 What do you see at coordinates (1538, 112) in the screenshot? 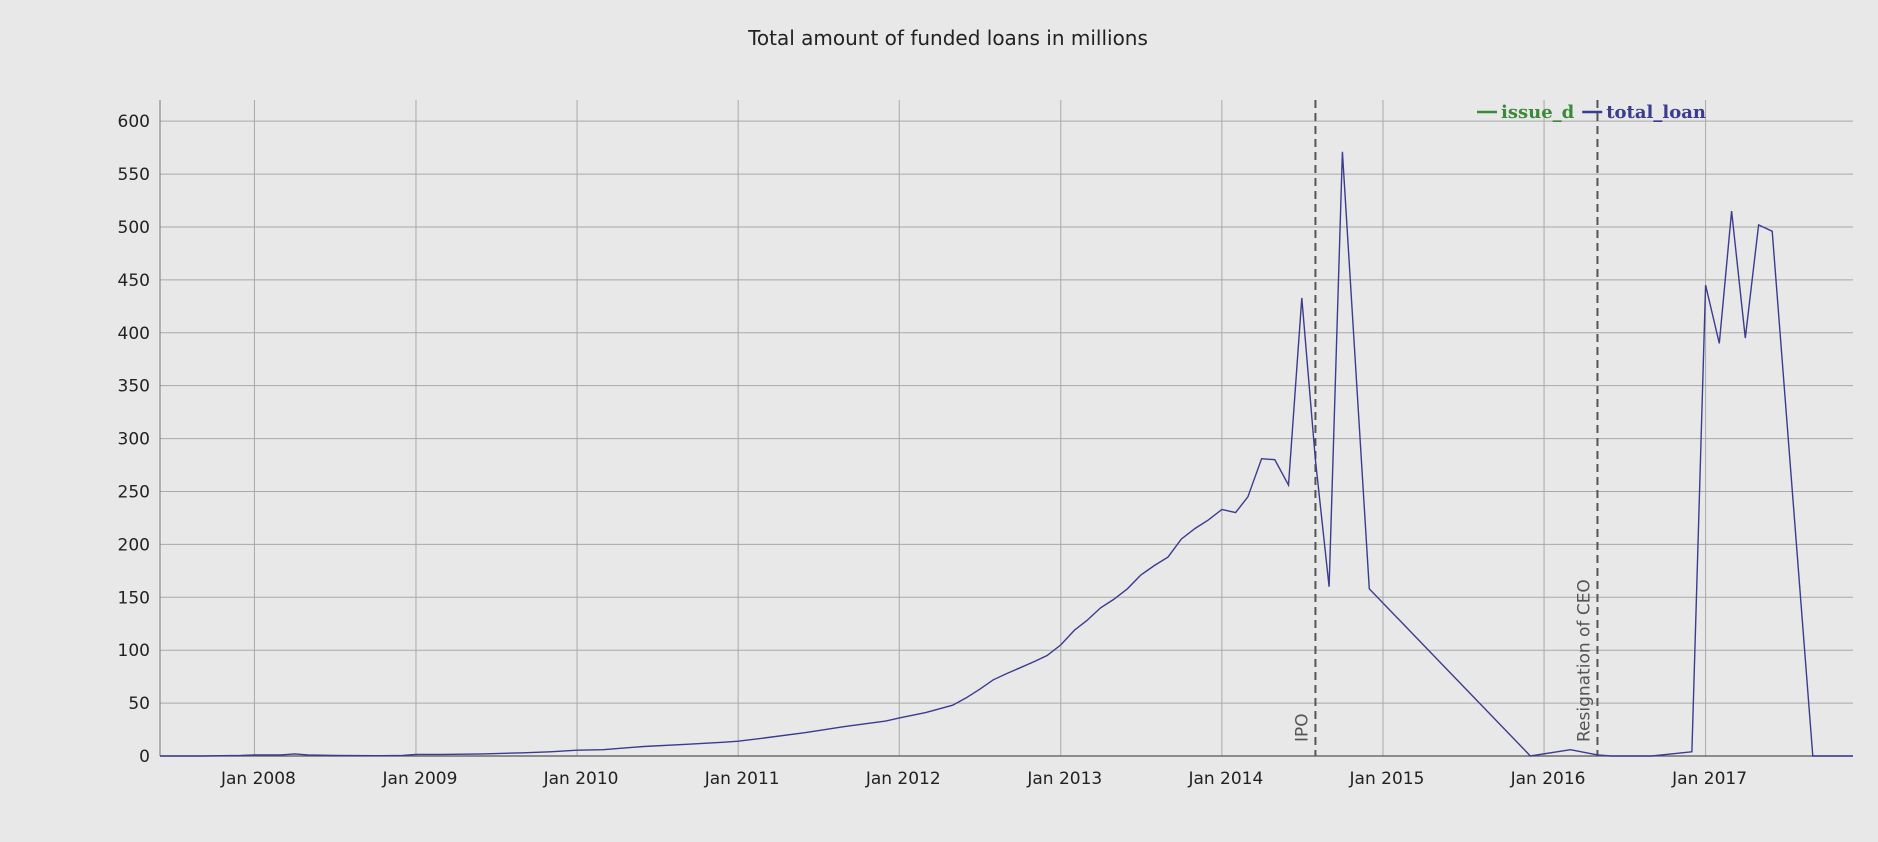
I see `legend-label: issue_d` at bounding box center [1538, 112].